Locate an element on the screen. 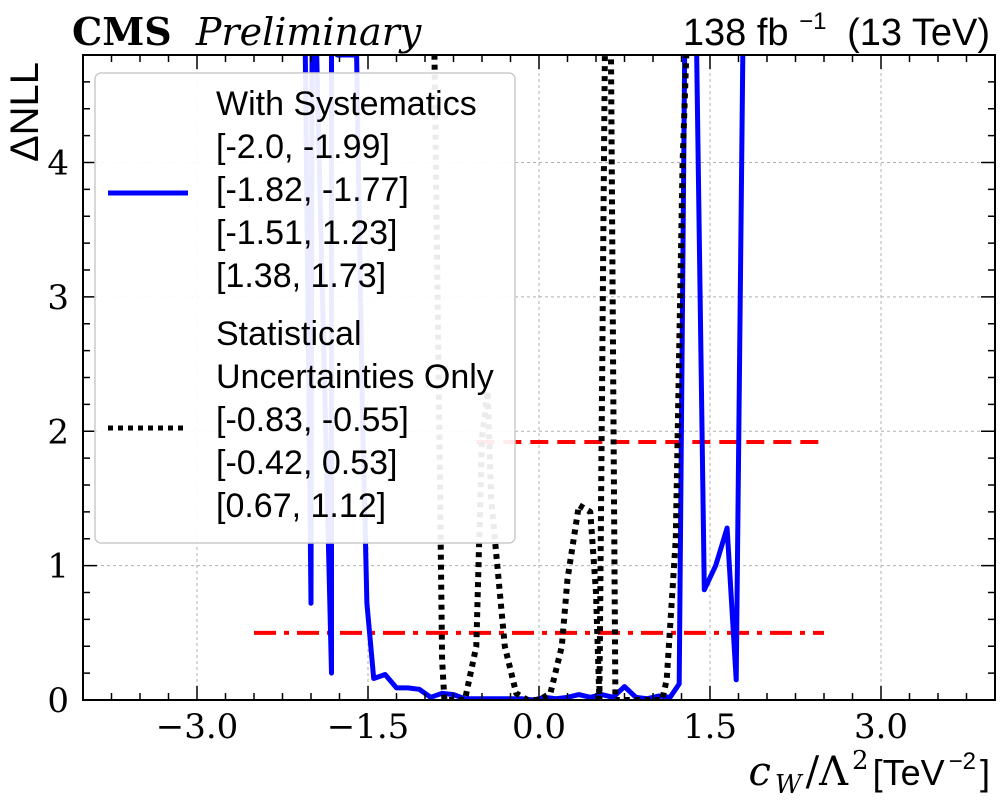 This screenshot has height=805, width=1000. legend-line: [-0.42, 0.53] is located at coordinates (306, 463).